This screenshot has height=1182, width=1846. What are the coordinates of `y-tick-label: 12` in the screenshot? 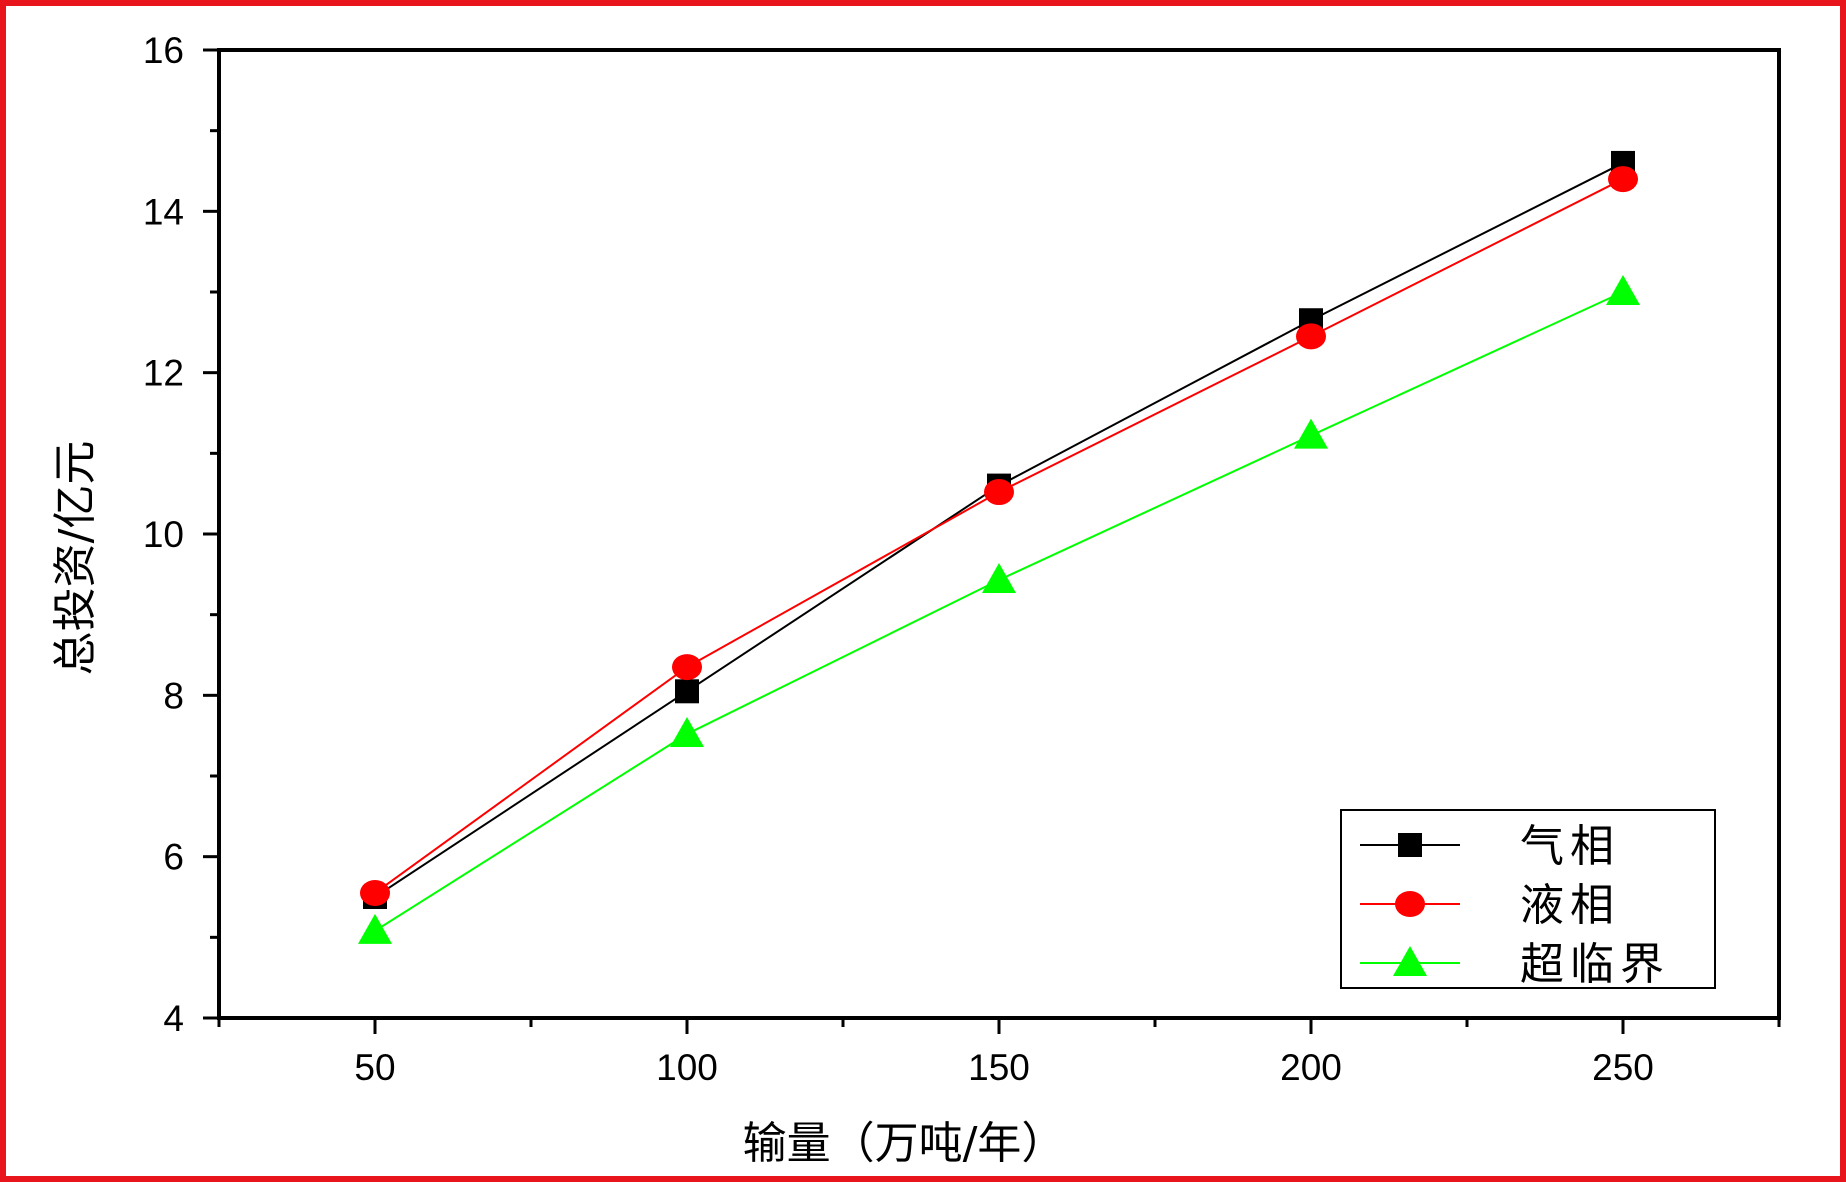 It's located at (163, 373).